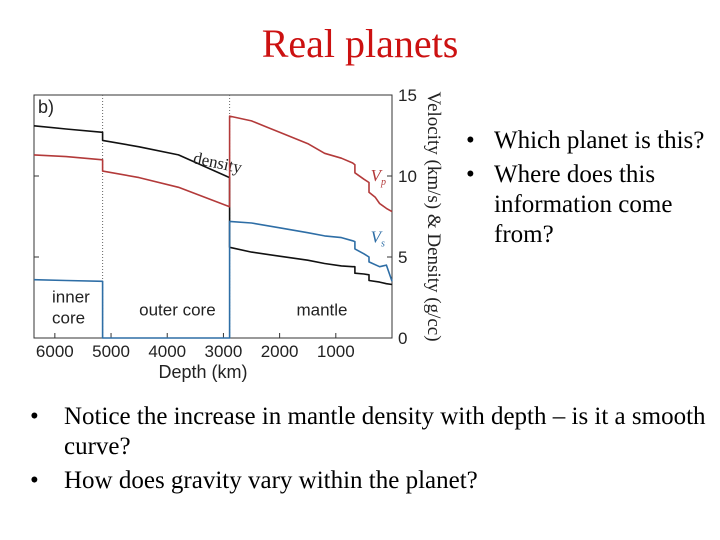 This screenshot has width=720, height=540. What do you see at coordinates (378, 238) in the screenshot?
I see `series-label-vs: Vs` at bounding box center [378, 238].